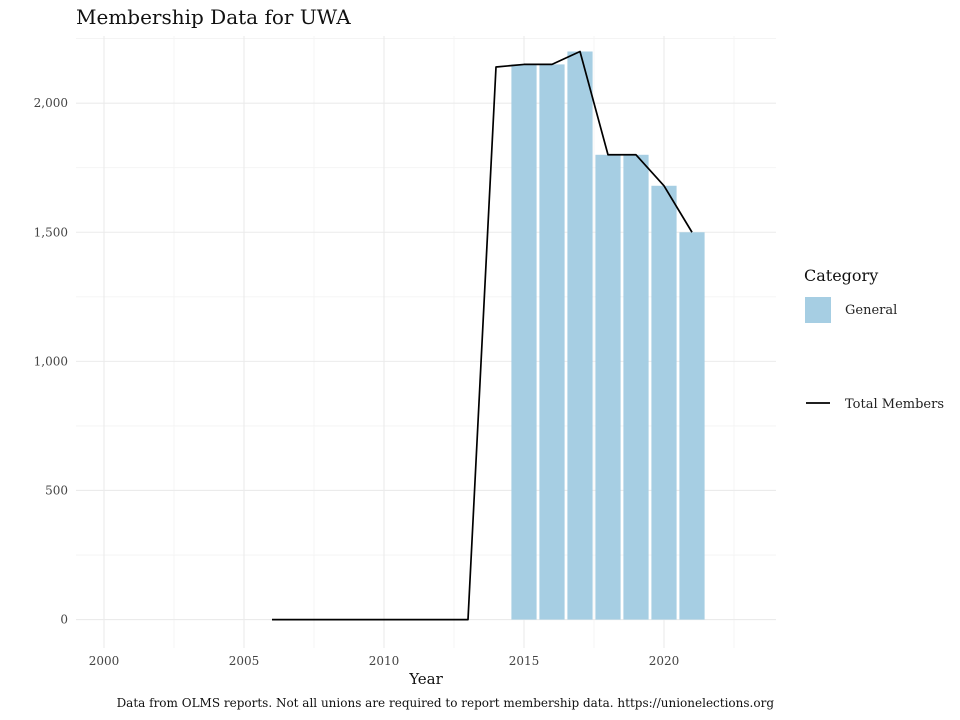  I want to click on y-axis-ticks: 0 500 1,000 1,500 2,000, so click(51, 361).